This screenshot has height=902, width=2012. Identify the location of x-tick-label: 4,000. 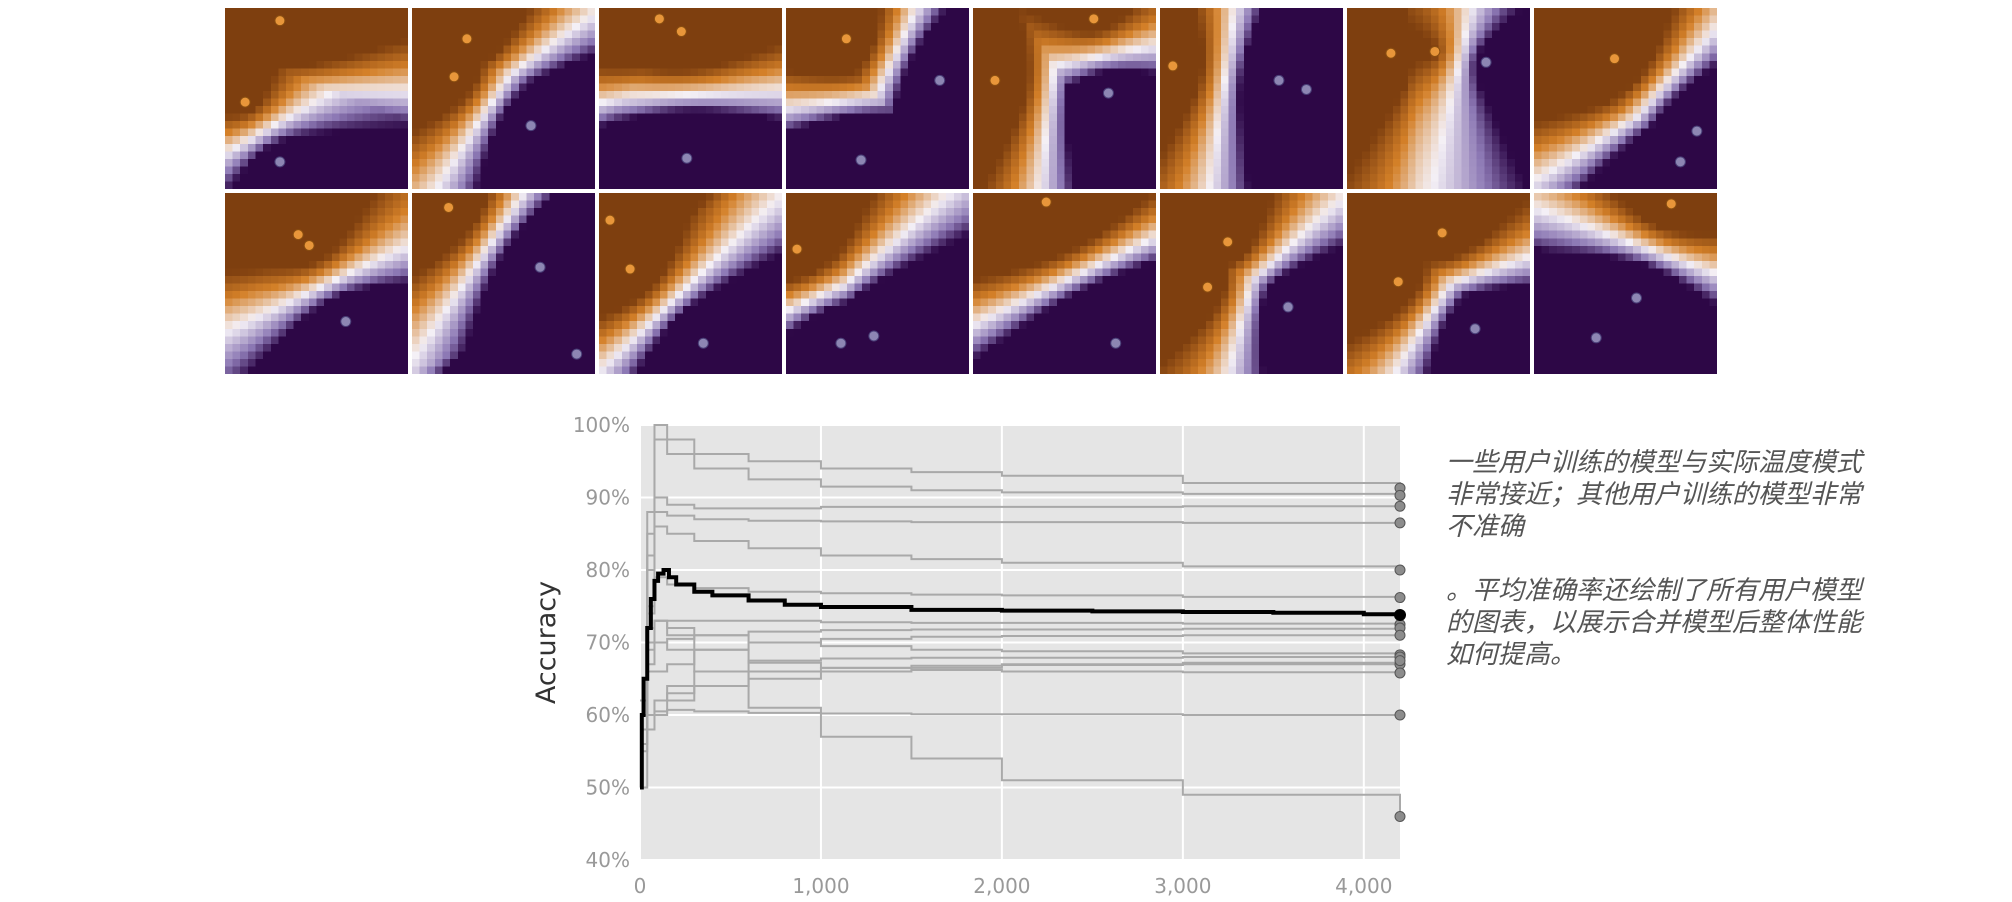
(1363, 886).